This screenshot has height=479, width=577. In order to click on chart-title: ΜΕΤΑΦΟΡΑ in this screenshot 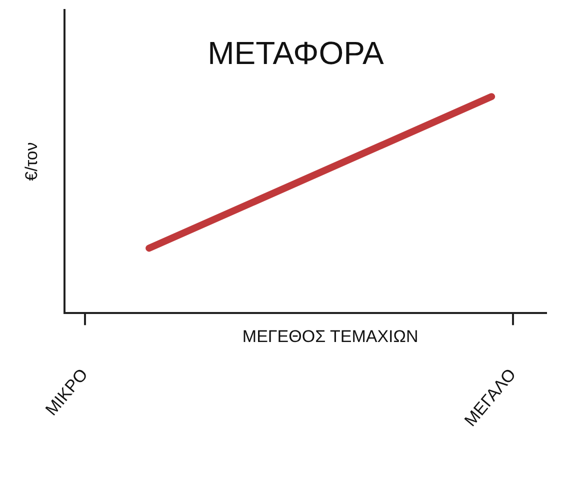, I will do `click(296, 52)`.